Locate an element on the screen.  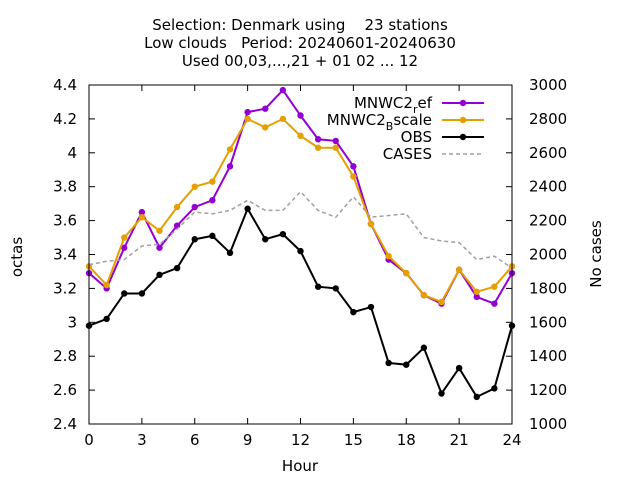
y2-tick-label: 2000 is located at coordinates (548, 255).